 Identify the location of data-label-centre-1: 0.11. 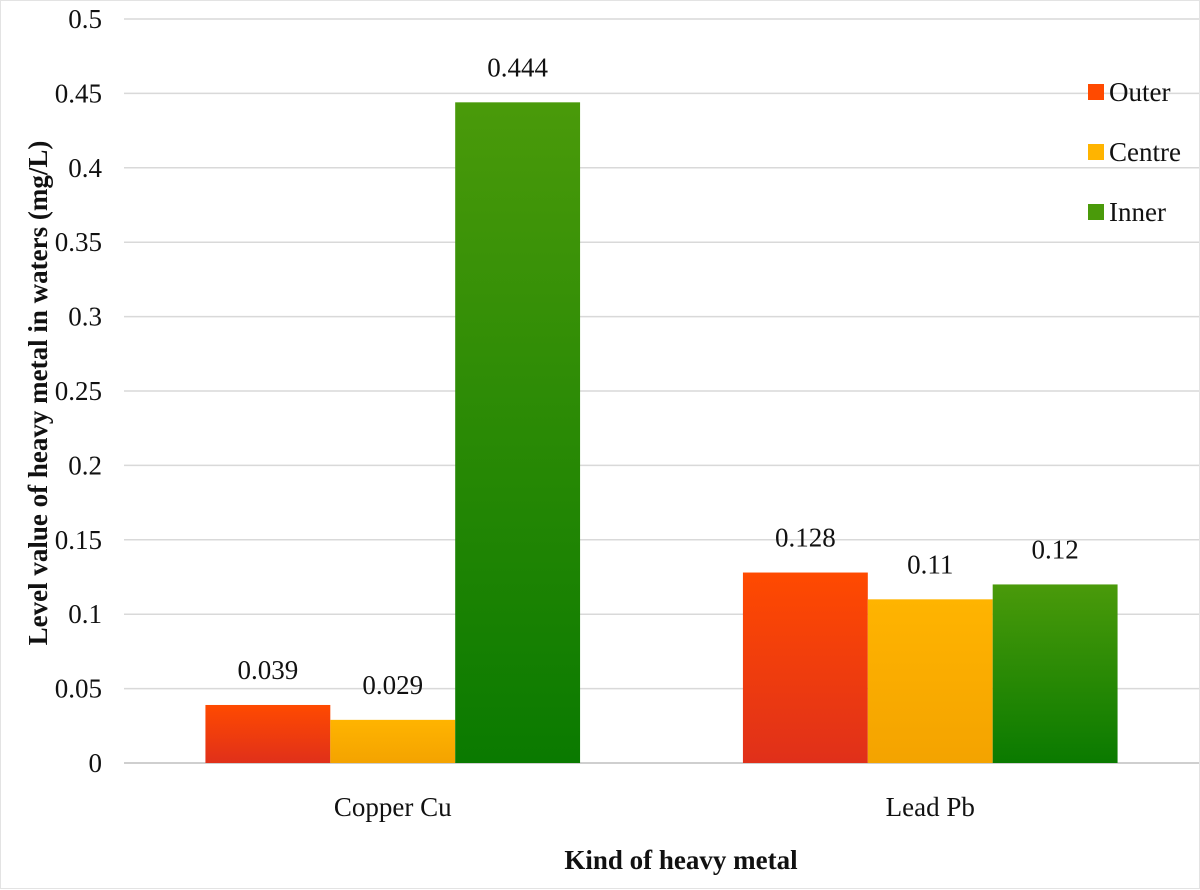
(930, 564).